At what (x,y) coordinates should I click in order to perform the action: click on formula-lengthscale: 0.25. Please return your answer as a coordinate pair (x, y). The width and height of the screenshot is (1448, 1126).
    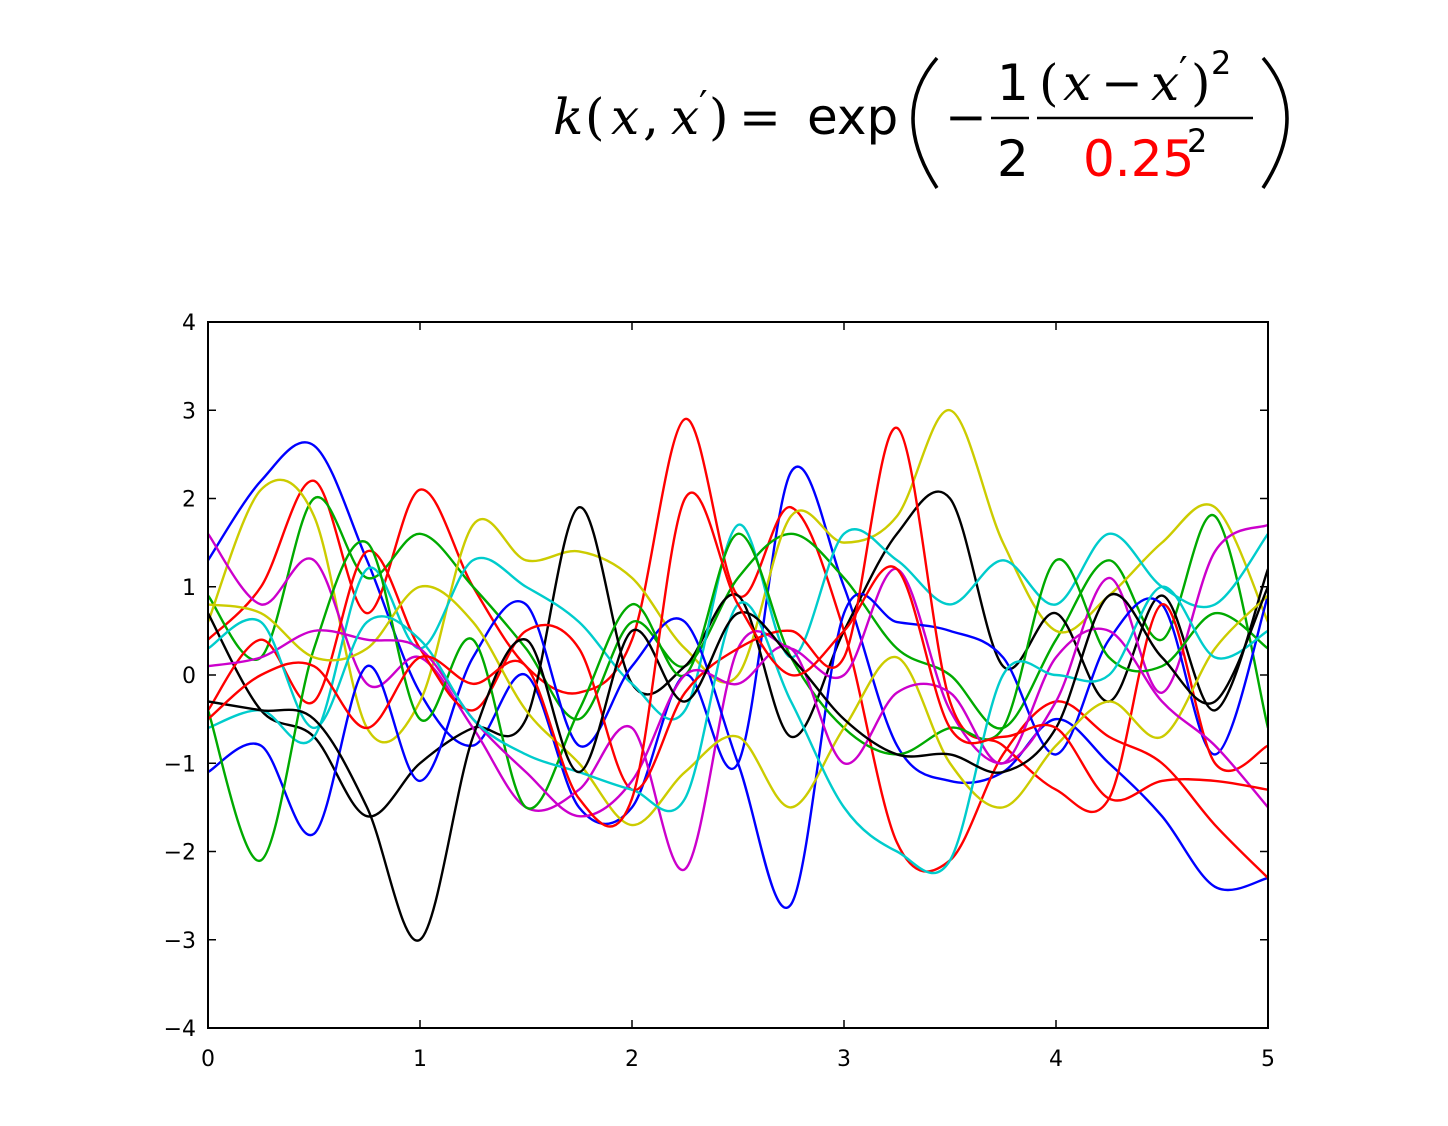
    Looking at the image, I should click on (1138, 159).